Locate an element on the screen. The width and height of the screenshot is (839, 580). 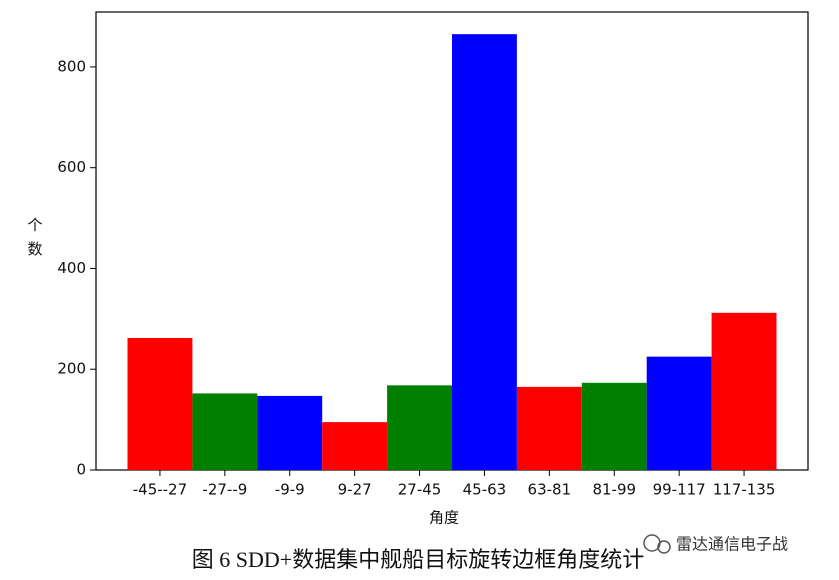
y-axis-label: 个数 is located at coordinates (34, 237).